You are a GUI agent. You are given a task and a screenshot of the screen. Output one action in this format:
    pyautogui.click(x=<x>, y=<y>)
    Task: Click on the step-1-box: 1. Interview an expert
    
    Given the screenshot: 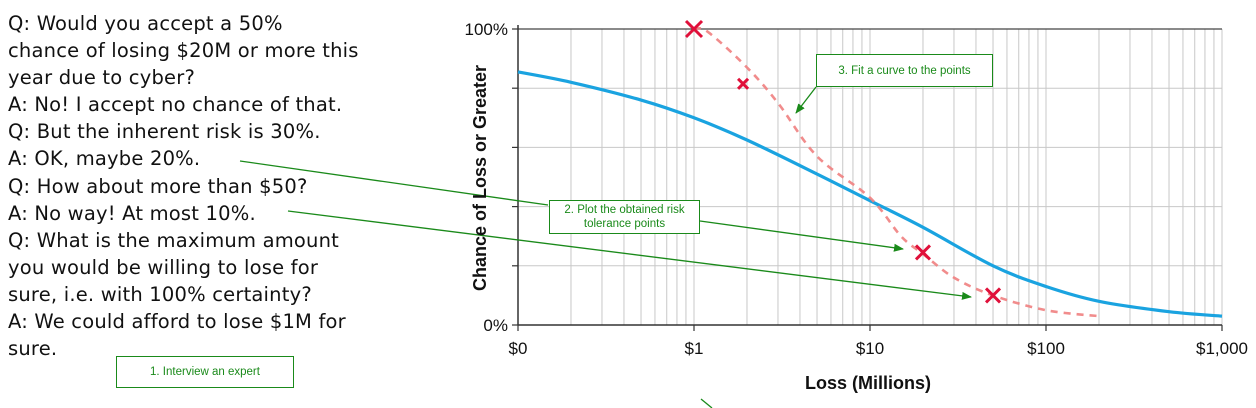 What is the action you would take?
    pyautogui.click(x=205, y=372)
    